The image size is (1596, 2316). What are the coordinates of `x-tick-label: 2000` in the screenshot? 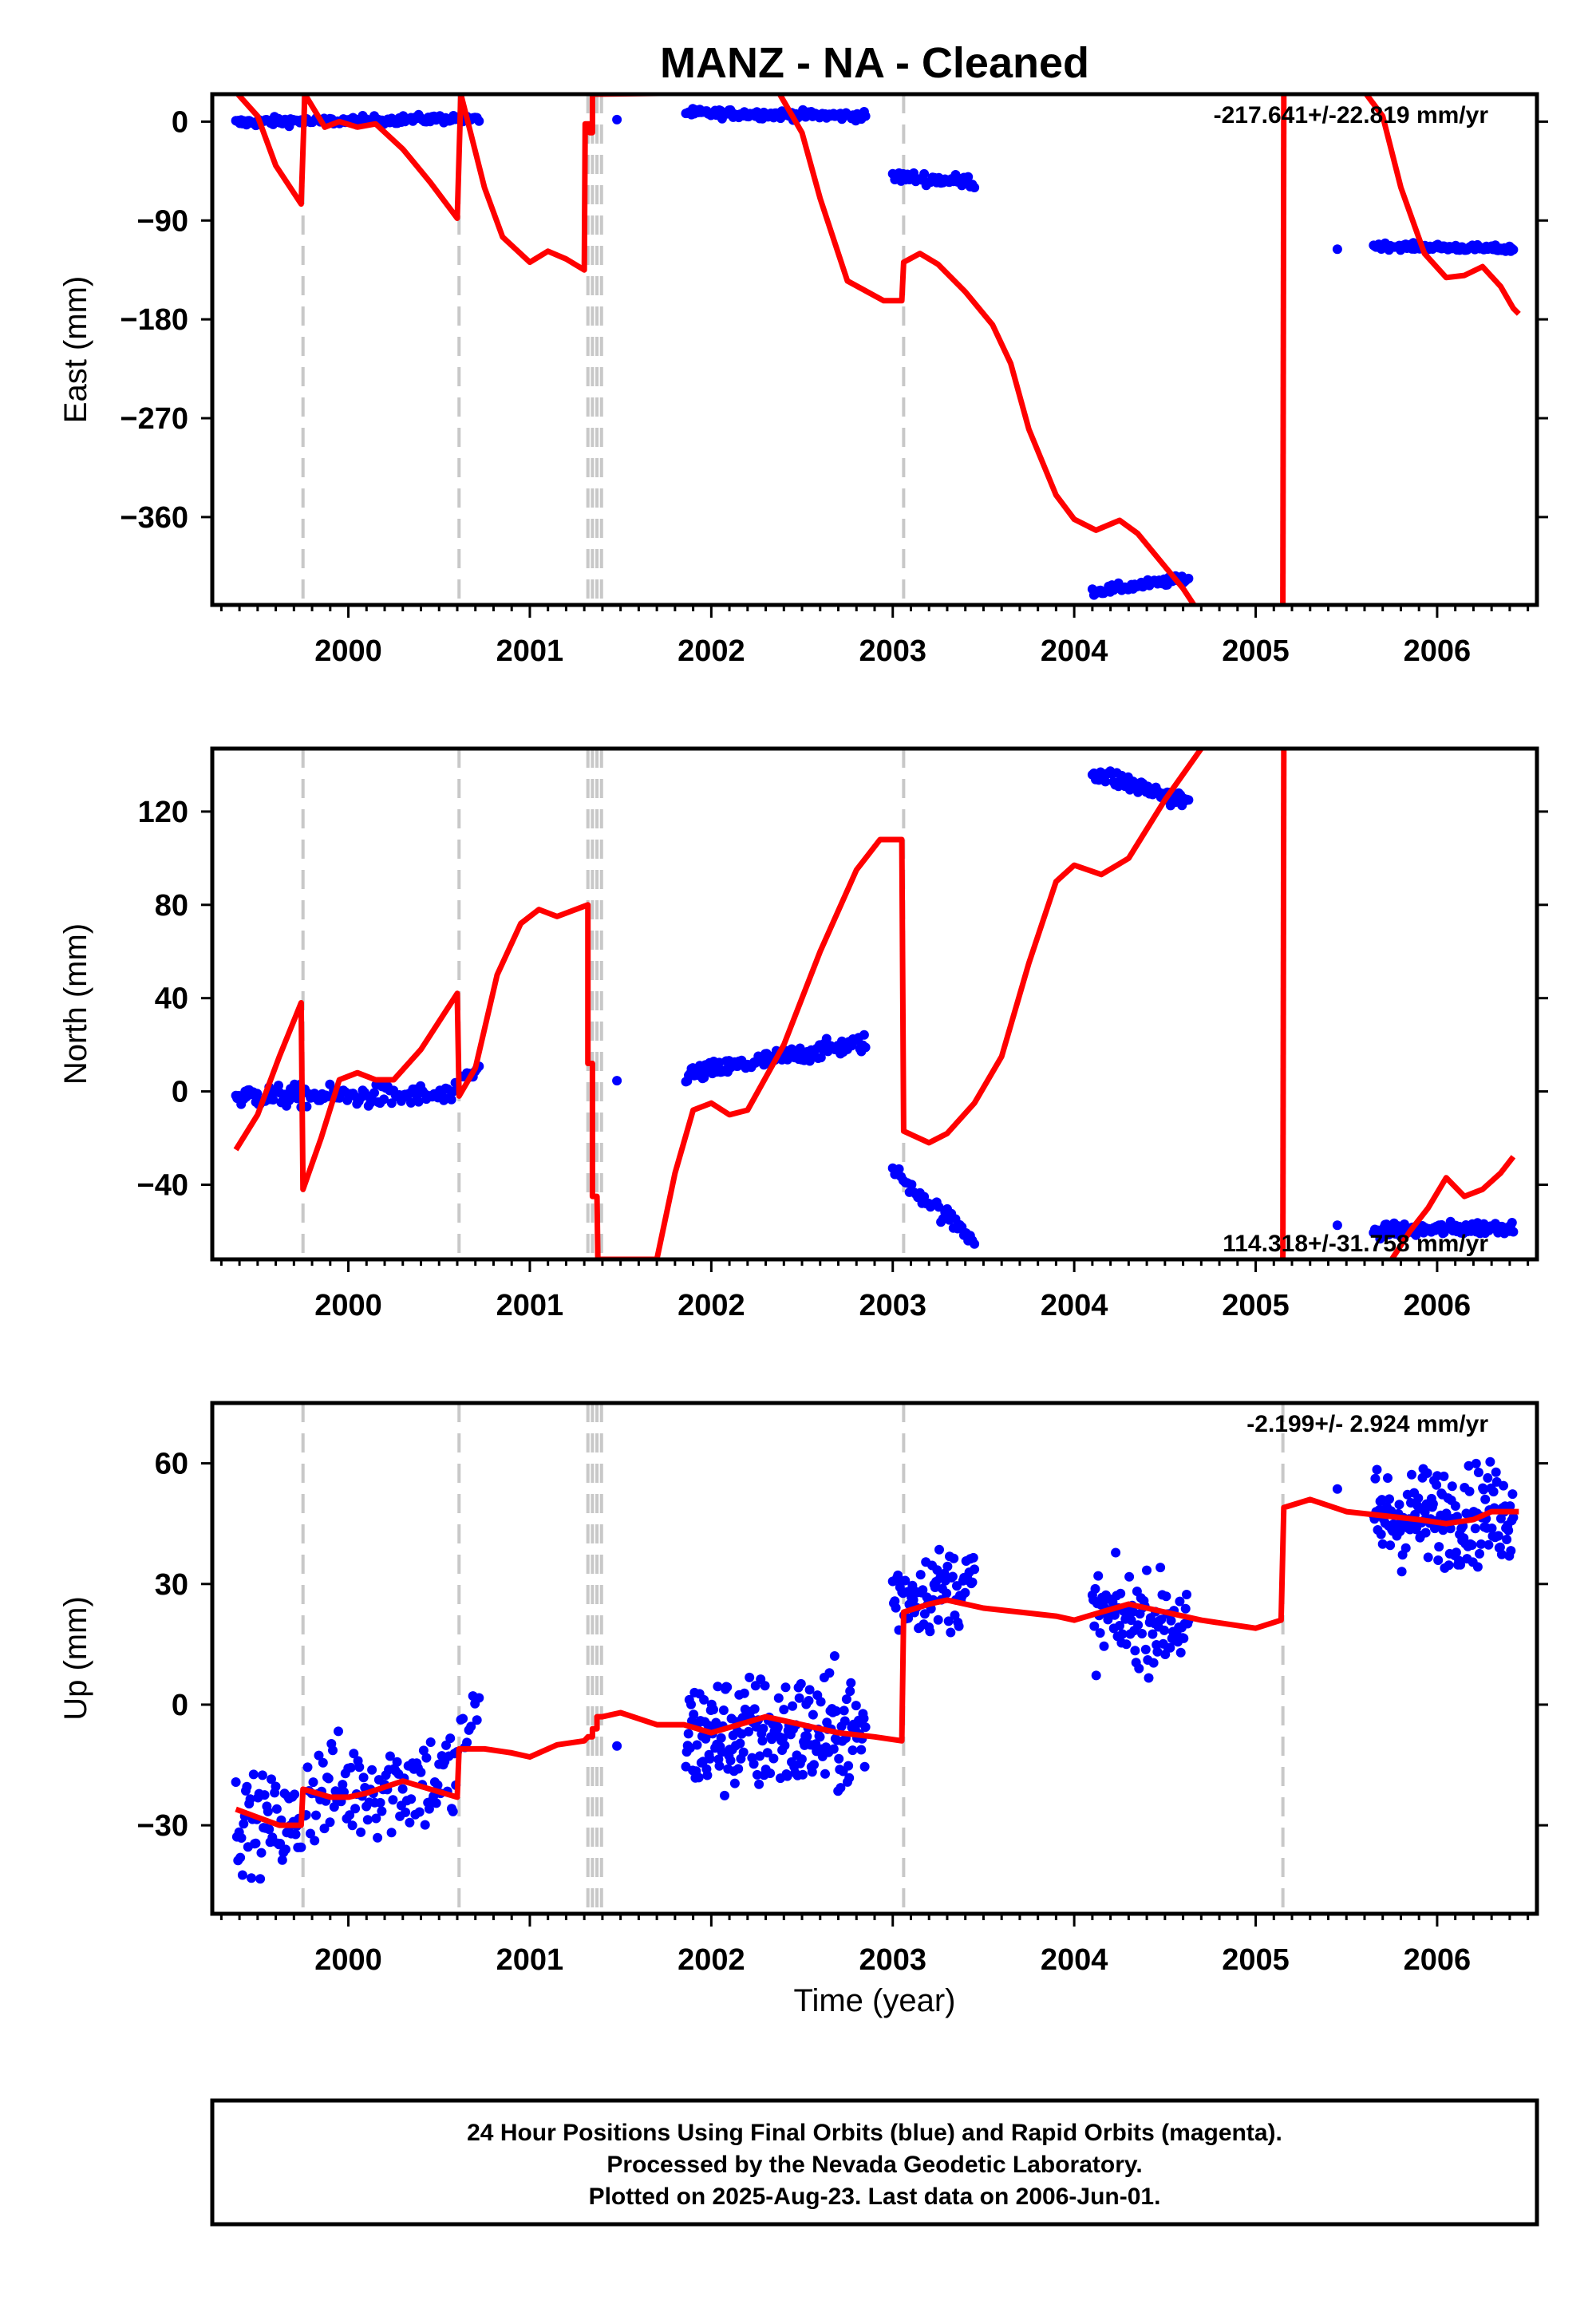 It's located at (348, 651).